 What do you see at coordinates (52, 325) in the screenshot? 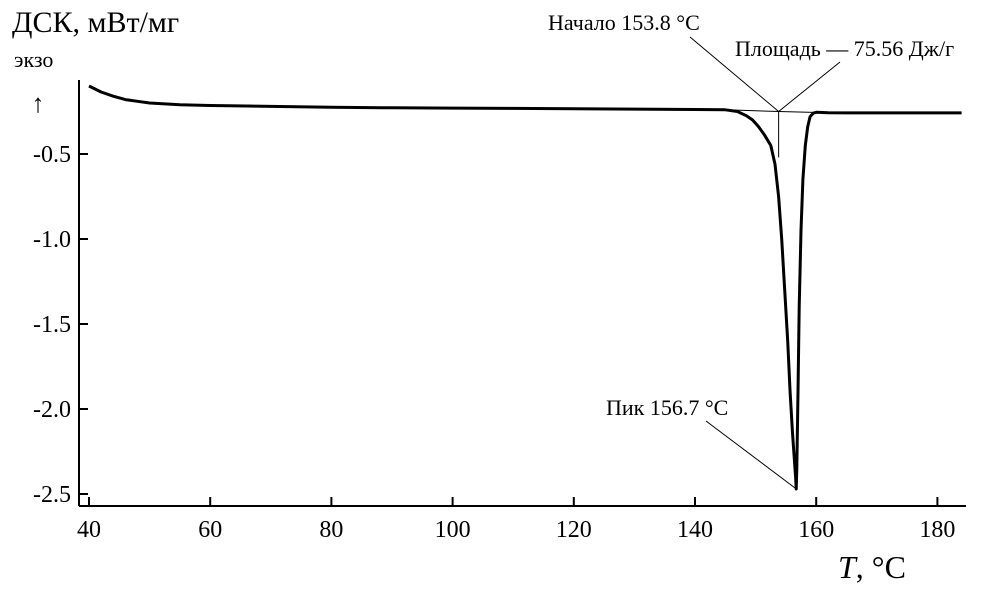
I see `y-tick-label: -1.5` at bounding box center [52, 325].